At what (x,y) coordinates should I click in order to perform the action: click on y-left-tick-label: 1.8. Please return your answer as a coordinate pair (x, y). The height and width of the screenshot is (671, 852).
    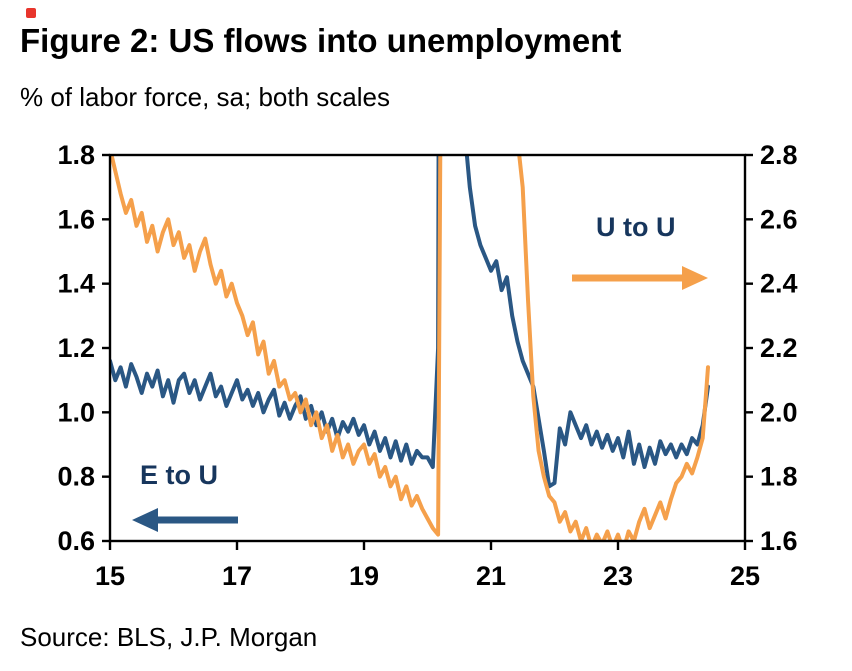
    Looking at the image, I should click on (76, 155).